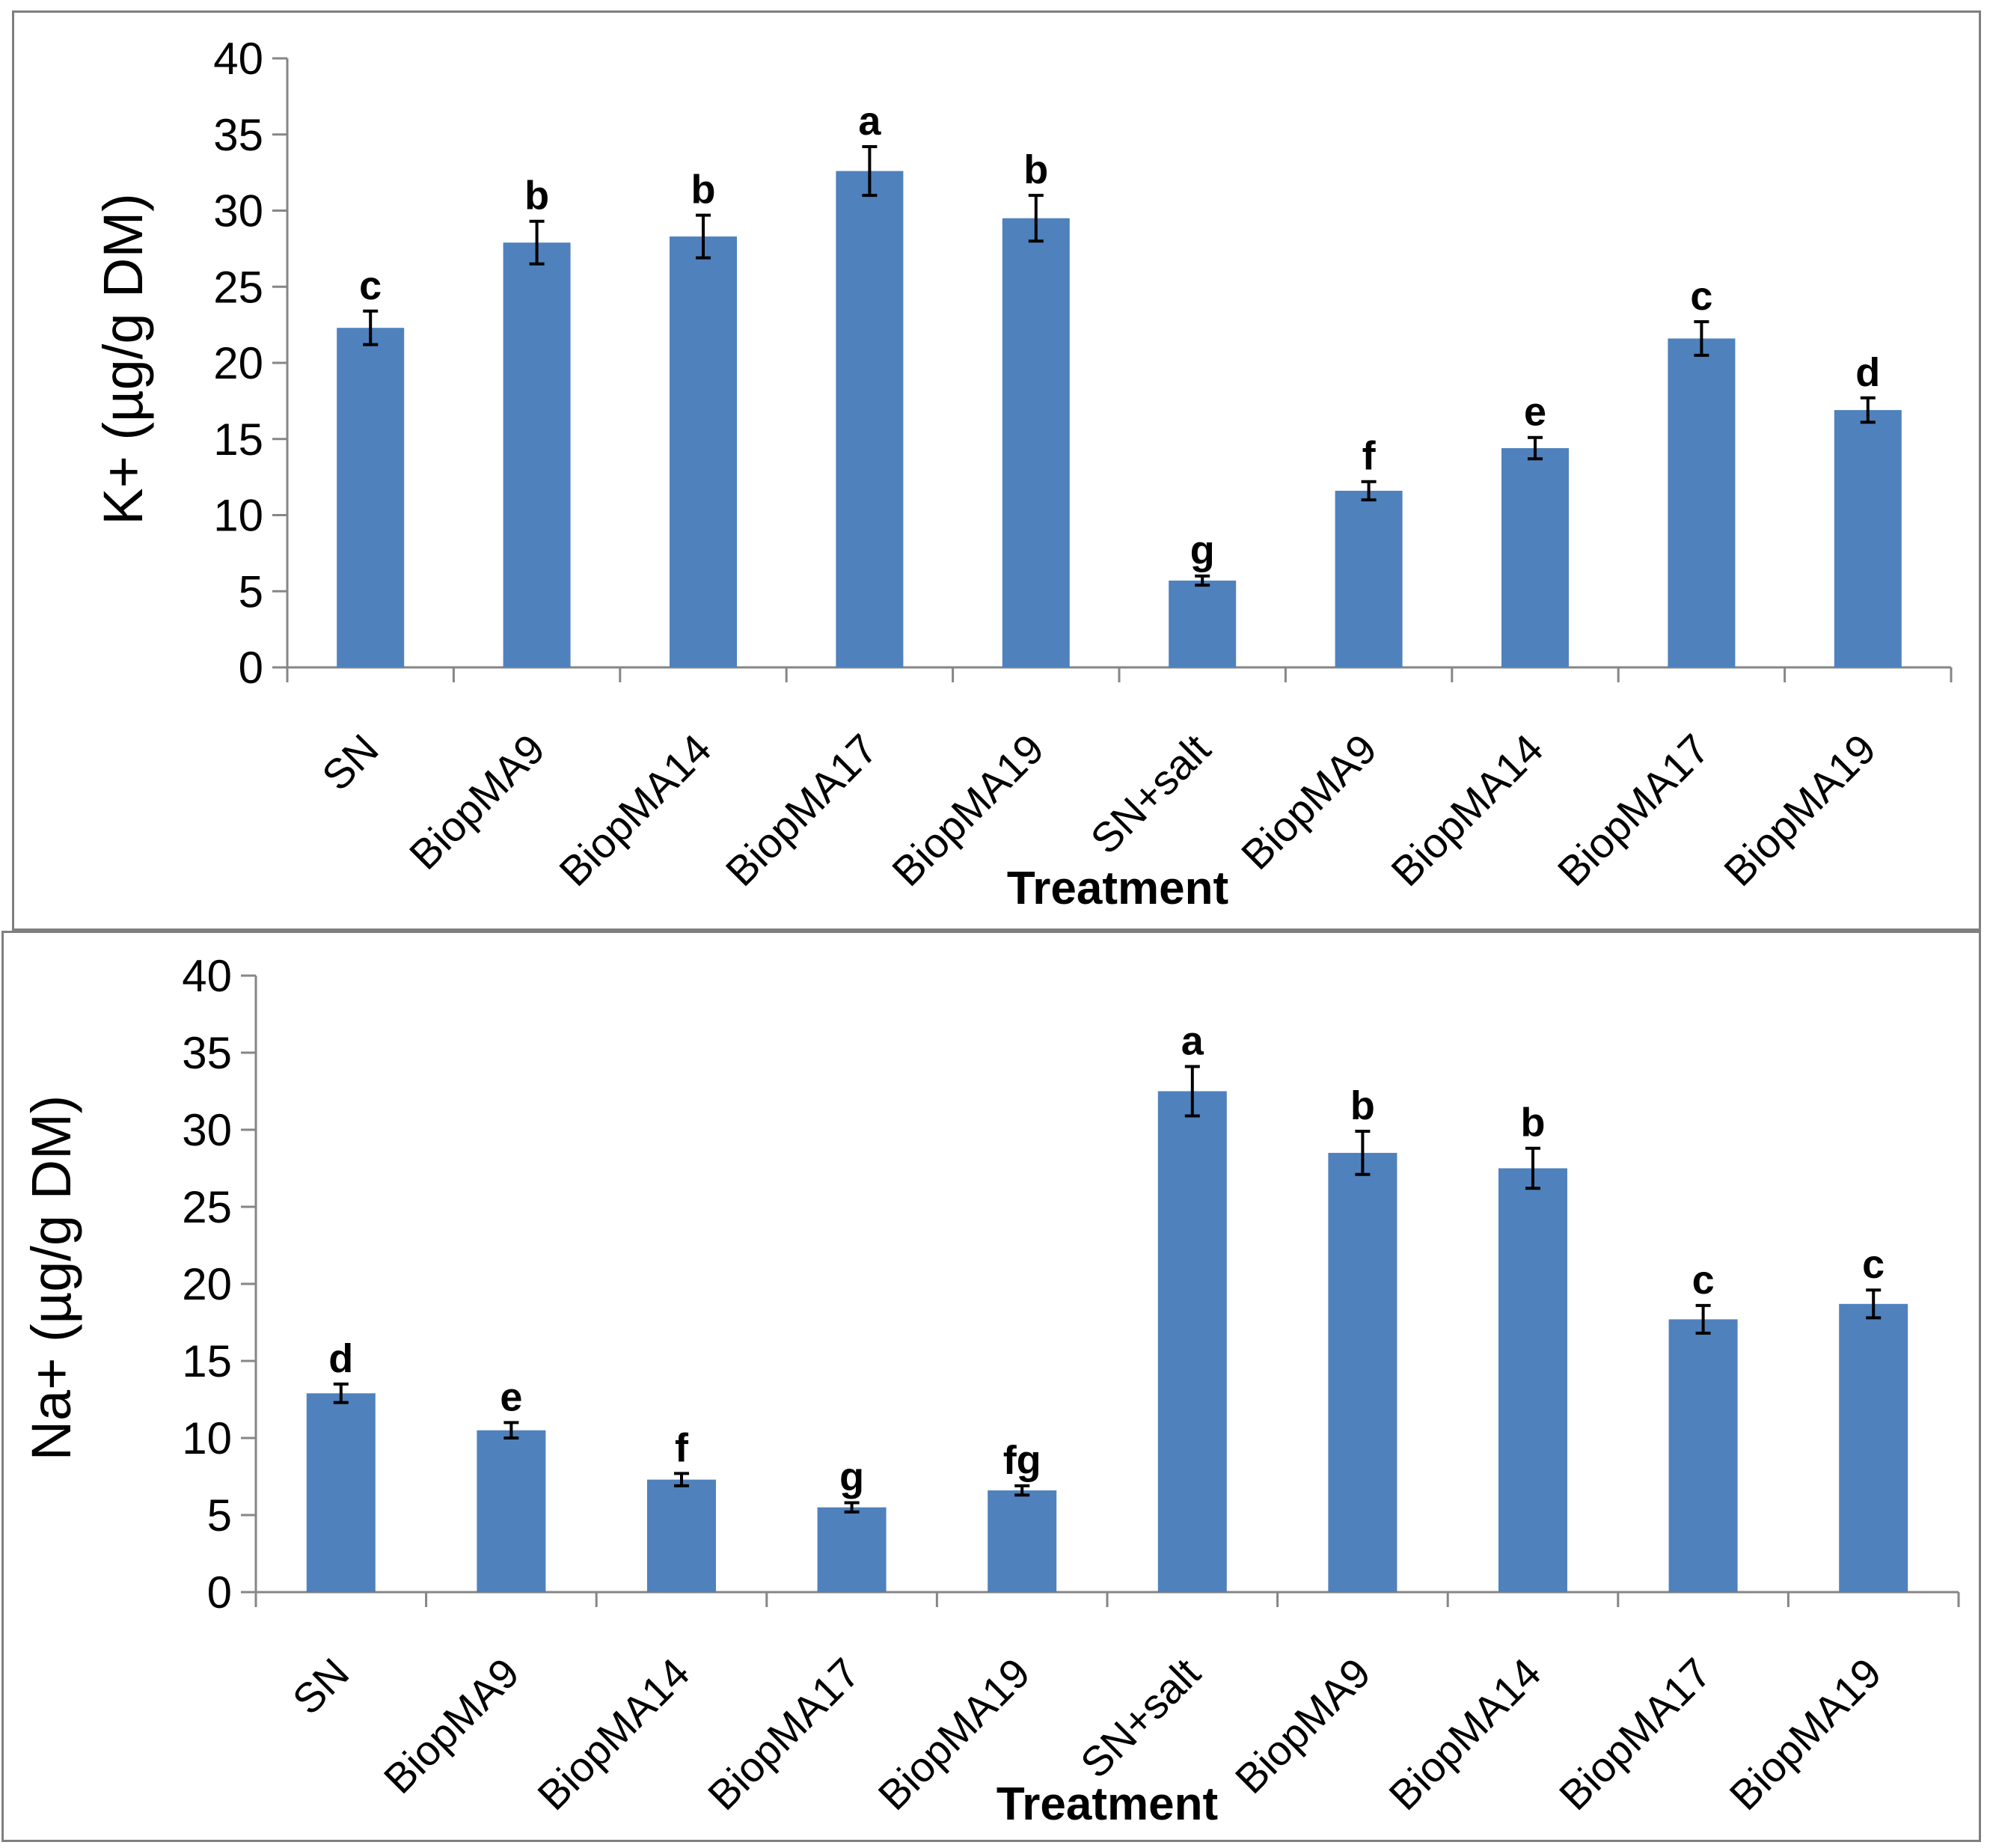 Image resolution: width=1990 pixels, height=1848 pixels. I want to click on significance-letter: fg, so click(1022, 1460).